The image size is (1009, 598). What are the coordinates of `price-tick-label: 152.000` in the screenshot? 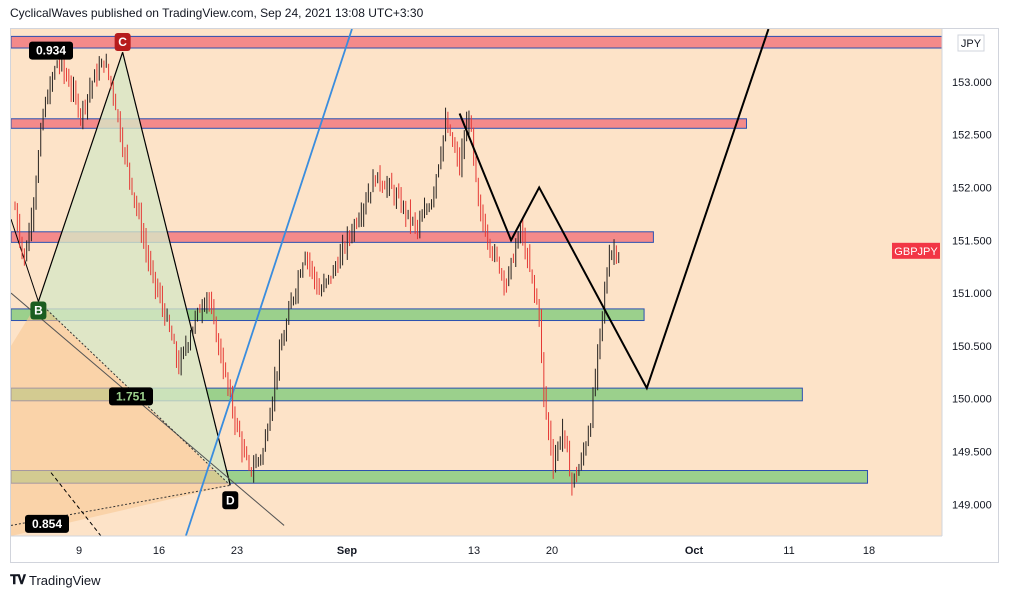 It's located at (972, 188).